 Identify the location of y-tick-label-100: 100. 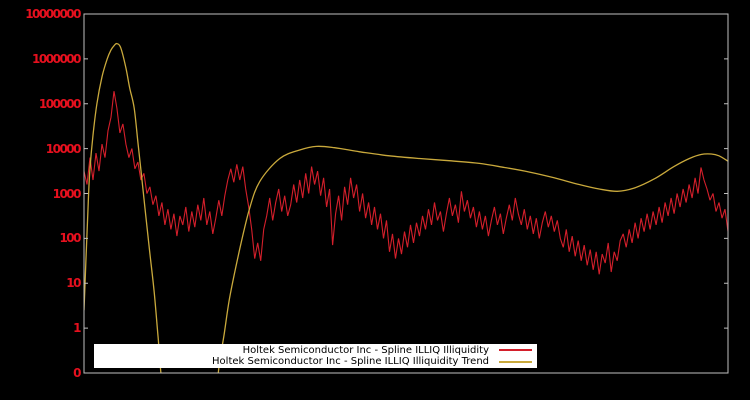
(70, 238).